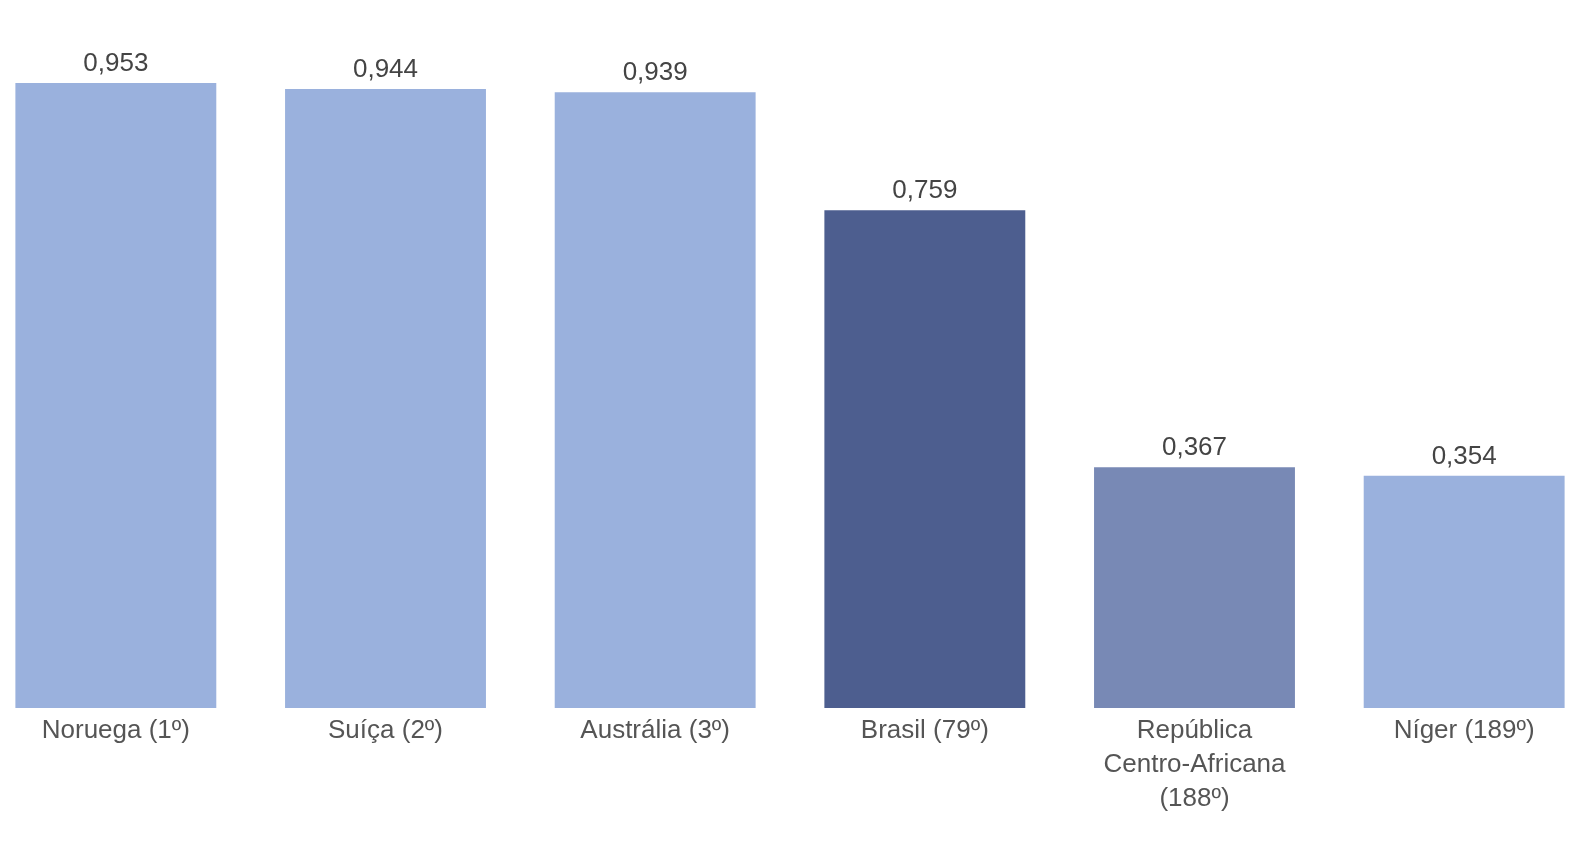 The height and width of the screenshot is (863, 1590). I want to click on data-label: 0,367, so click(1194, 446).